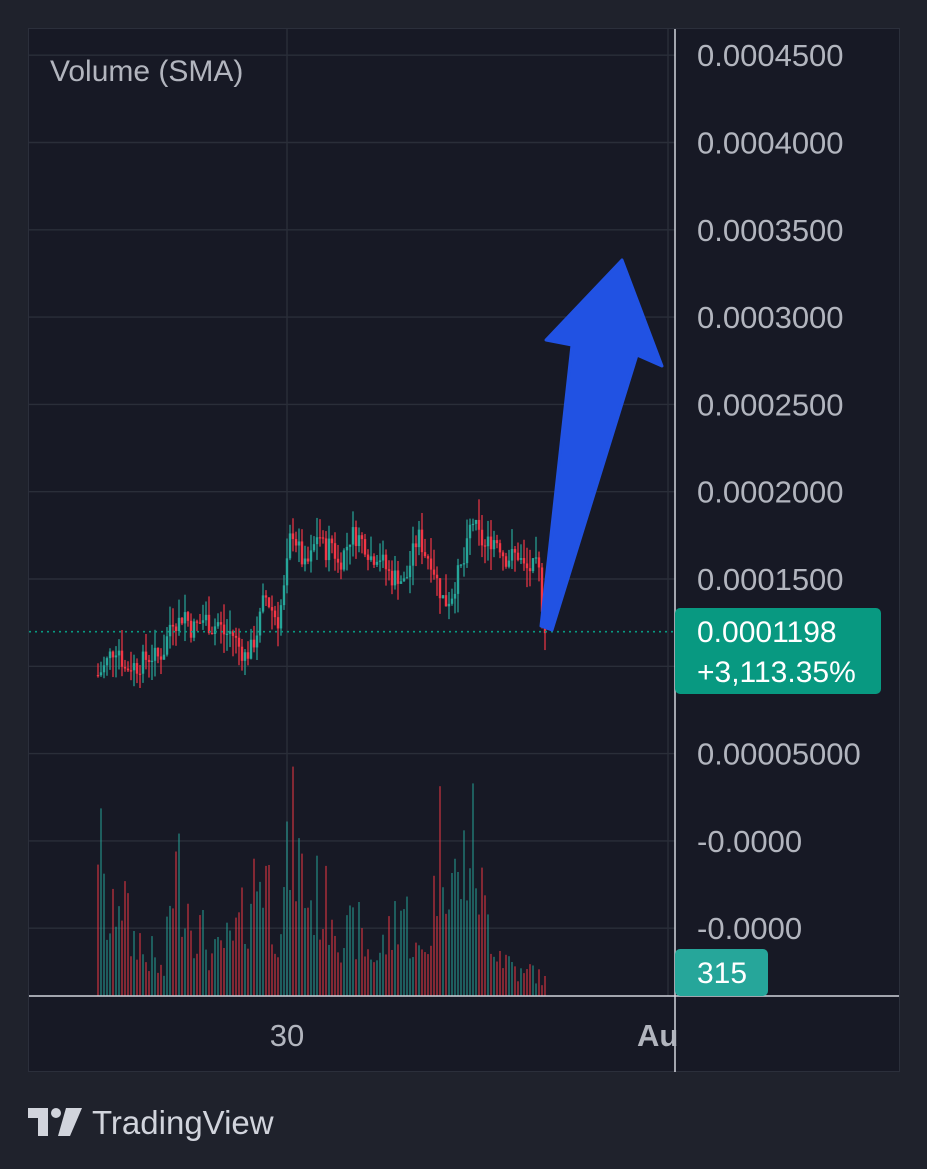 This screenshot has width=927, height=1169. What do you see at coordinates (749, 841) in the screenshot?
I see `price-tick-label: -0.0000` at bounding box center [749, 841].